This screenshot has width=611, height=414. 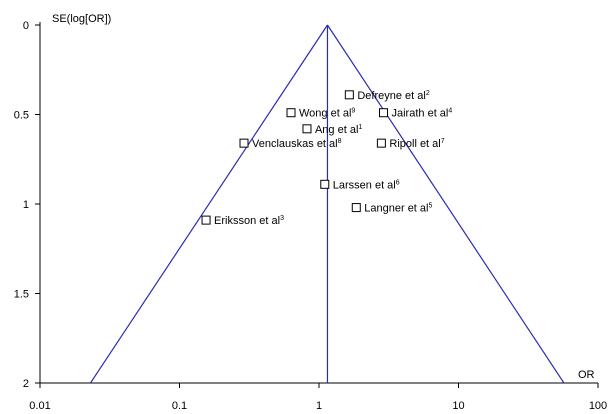 I want to click on study-label-name: Ang et al, so click(x=336, y=130).